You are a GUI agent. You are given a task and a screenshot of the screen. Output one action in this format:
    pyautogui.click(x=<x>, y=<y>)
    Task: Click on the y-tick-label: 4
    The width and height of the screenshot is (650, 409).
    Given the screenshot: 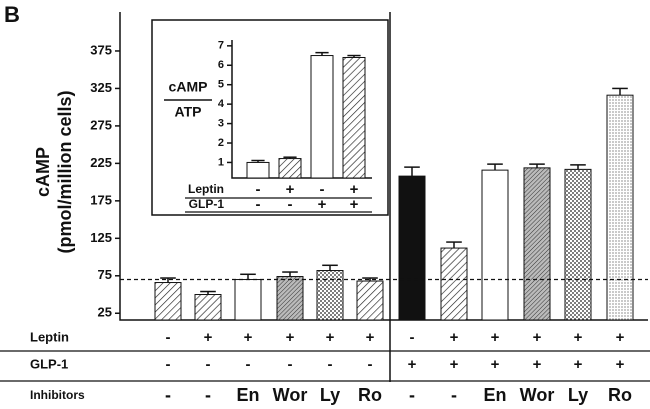 What is the action you would take?
    pyautogui.click(x=221, y=104)
    